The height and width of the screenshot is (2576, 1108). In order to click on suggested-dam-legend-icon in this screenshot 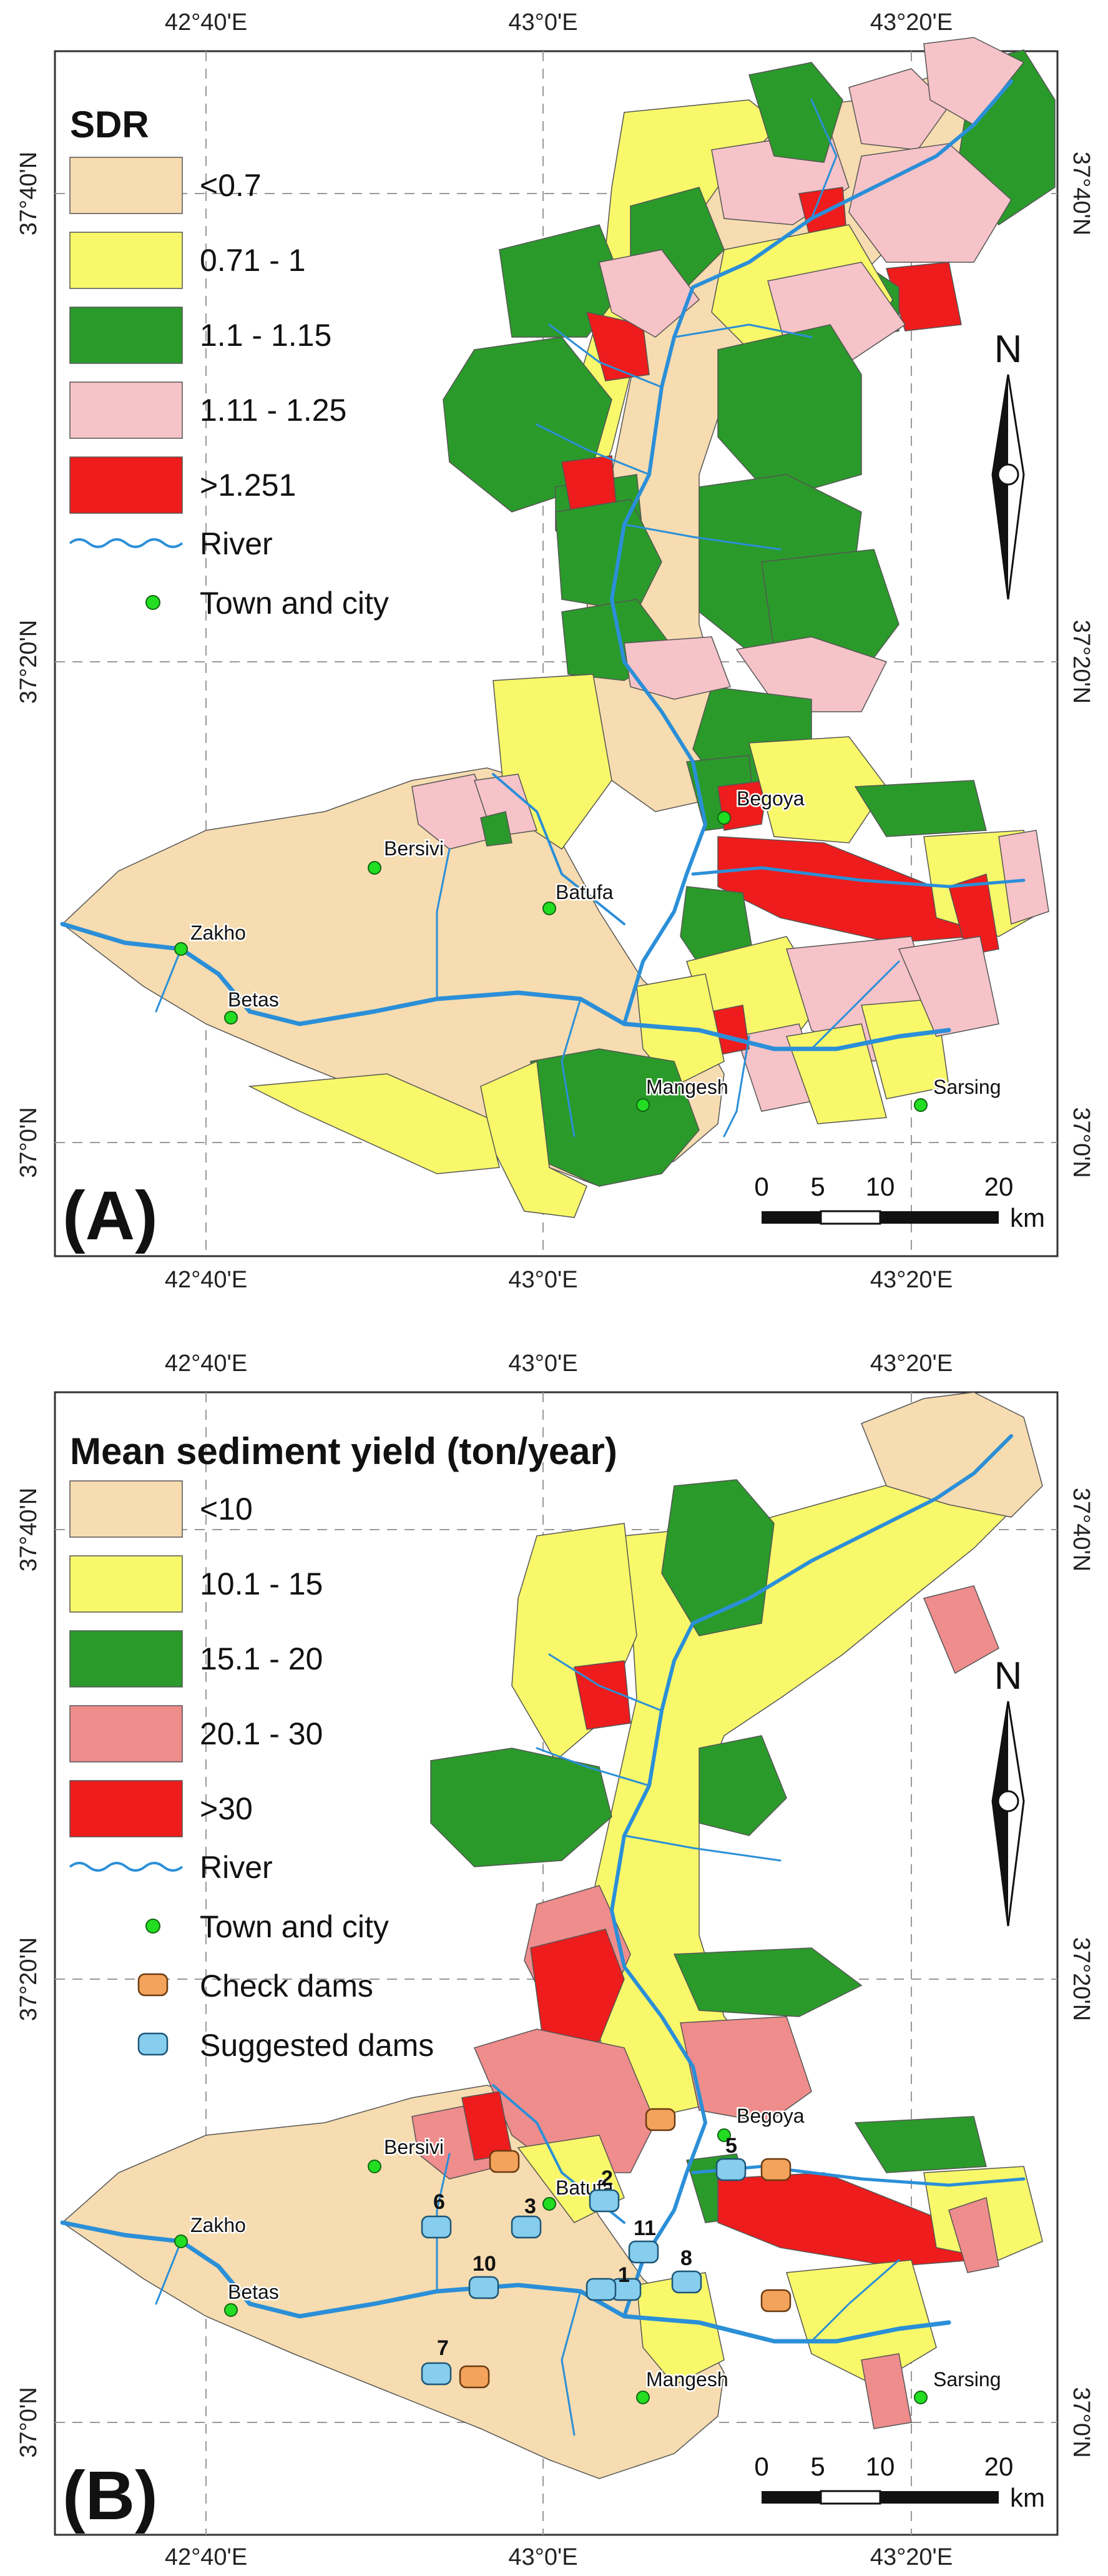, I will do `click(153, 2044)`.